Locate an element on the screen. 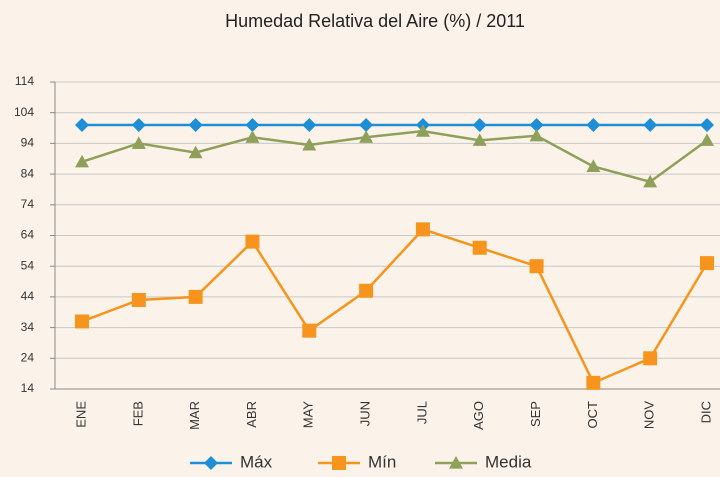  series-line is located at coordinates (394, 156).